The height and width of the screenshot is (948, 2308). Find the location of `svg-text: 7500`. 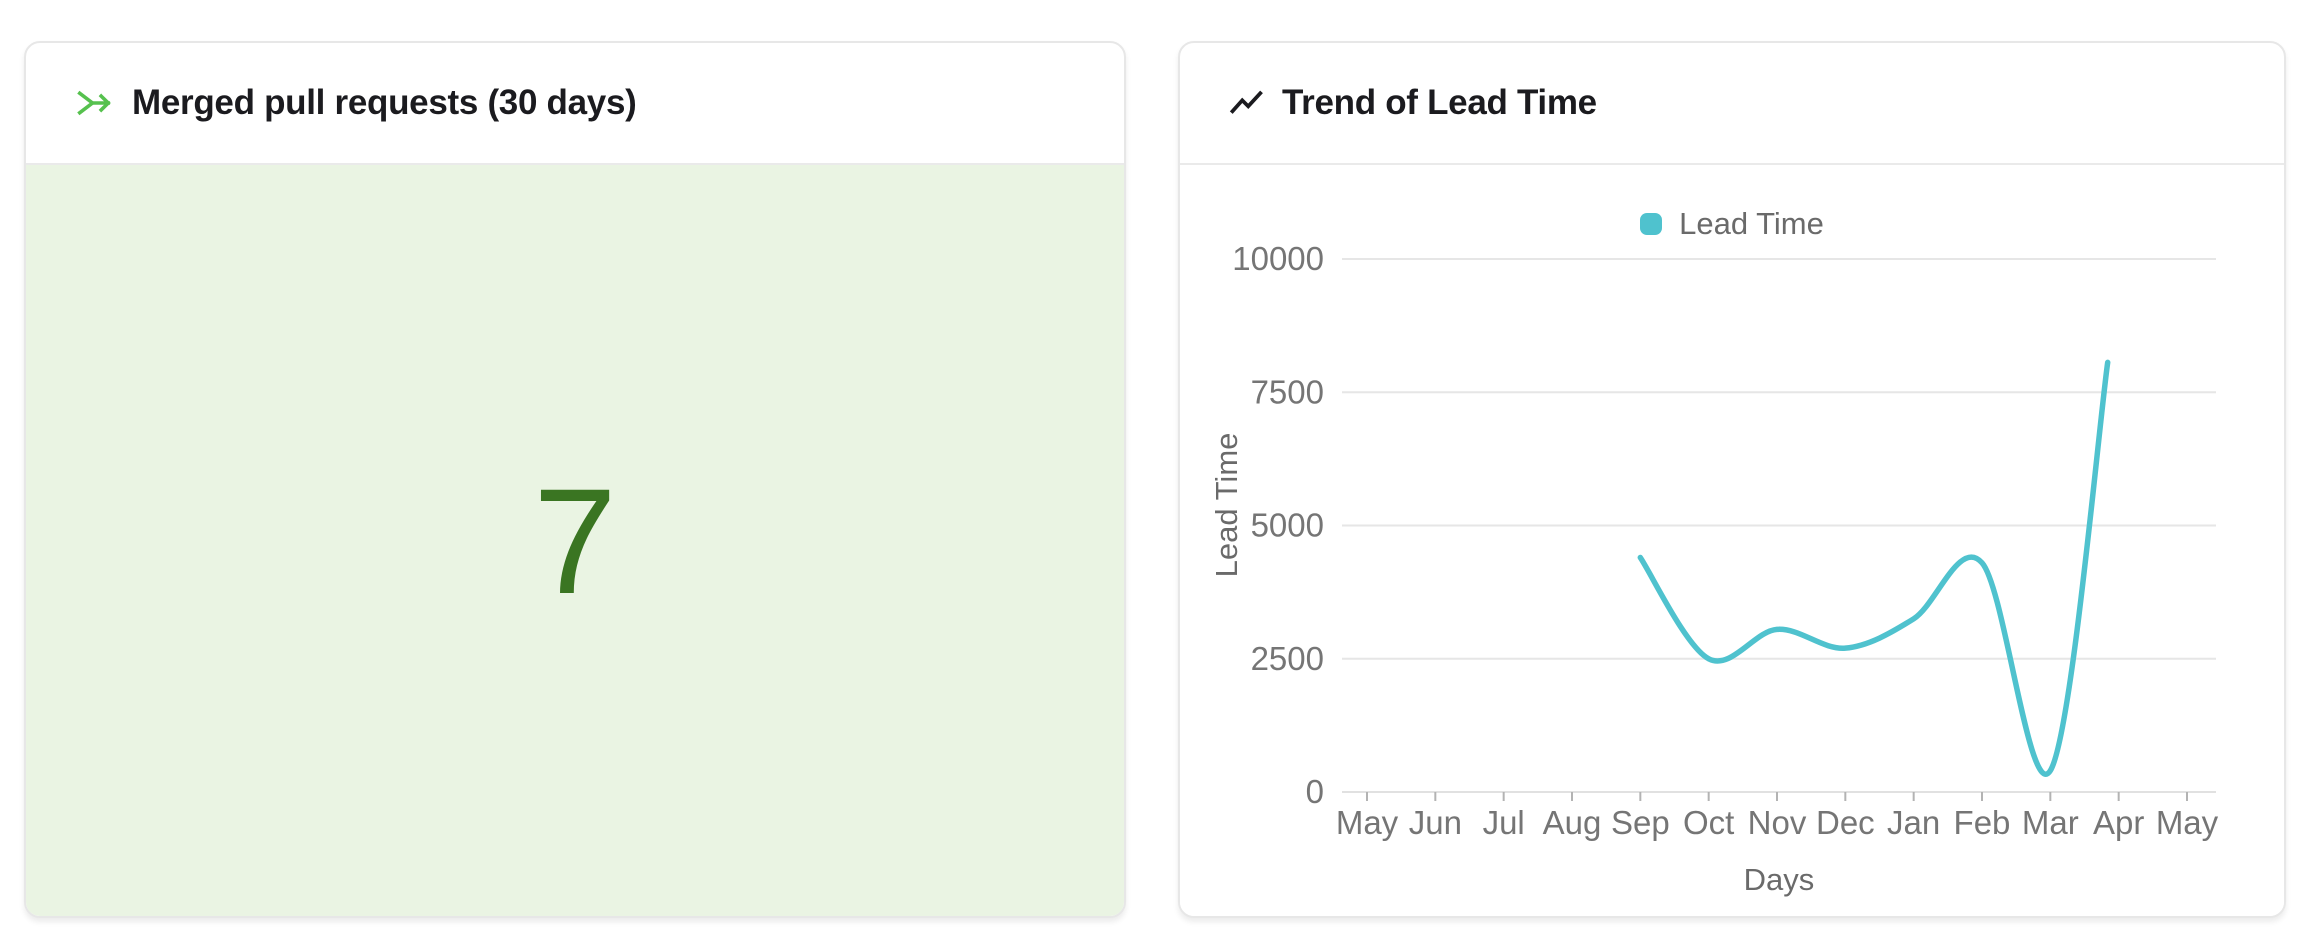

svg-text: 7500 is located at coordinates (1287, 391).